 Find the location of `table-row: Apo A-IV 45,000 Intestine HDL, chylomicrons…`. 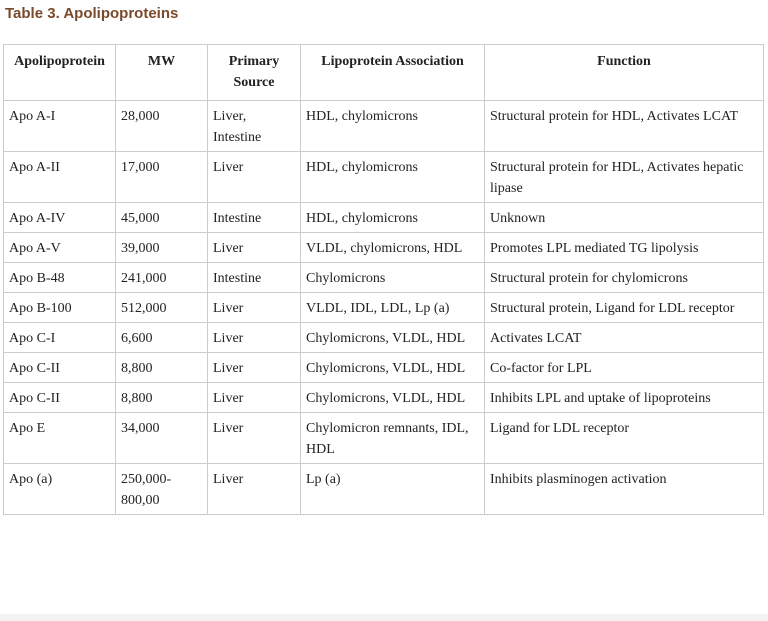

table-row: Apo A-IV 45,000 Intestine HDL, chylomicrons… is located at coordinates (383, 217).